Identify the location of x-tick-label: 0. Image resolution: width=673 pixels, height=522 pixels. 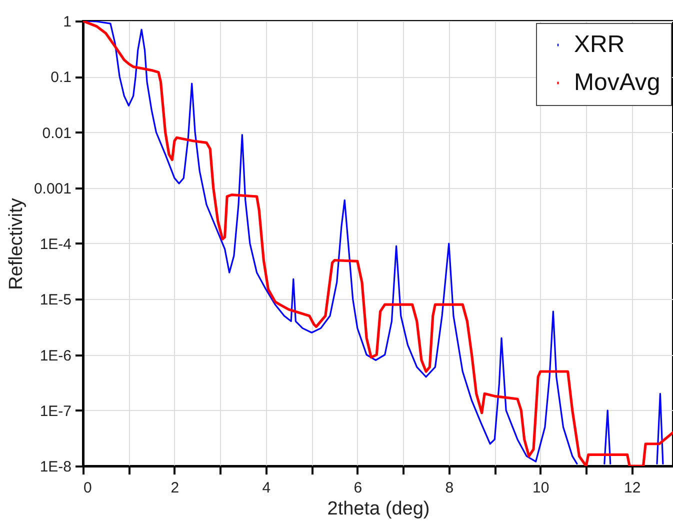
(88, 488).